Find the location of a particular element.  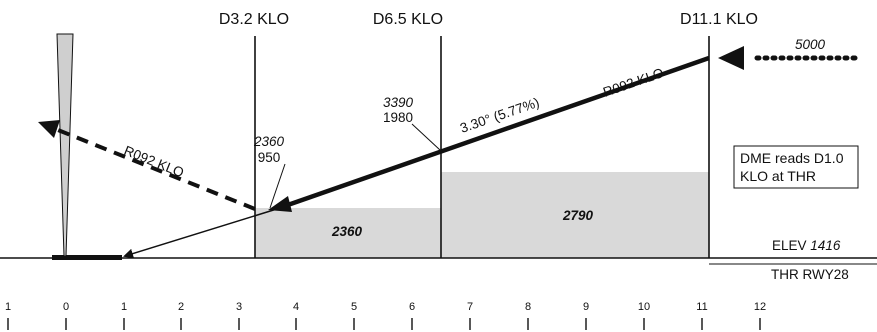

elevation-value: 1416 is located at coordinates (825, 245).